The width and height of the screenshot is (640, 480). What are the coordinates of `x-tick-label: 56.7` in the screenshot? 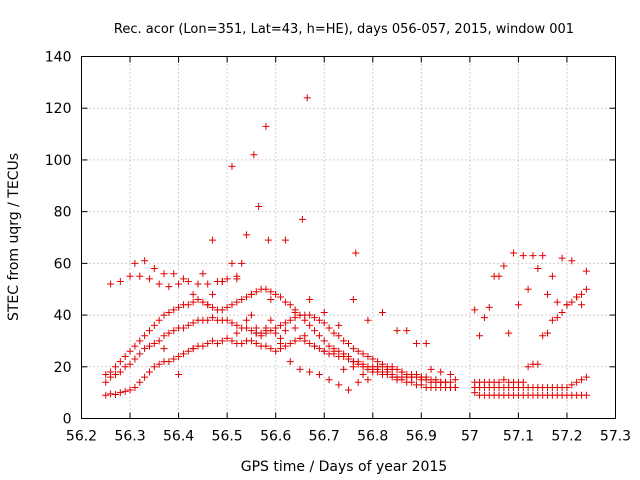 It's located at (324, 437).